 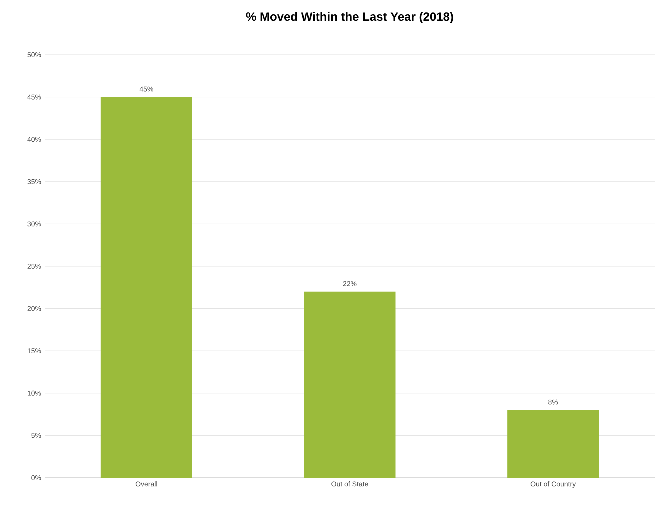 I want to click on chart-title: % Moved Within the Last Year (2018), so click(x=350, y=18).